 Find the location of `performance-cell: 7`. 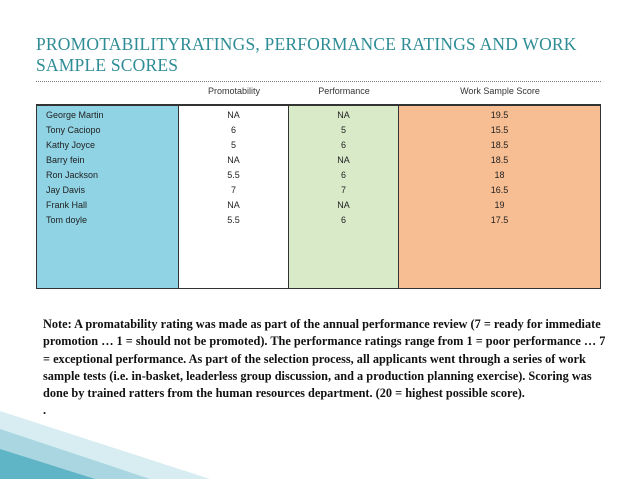

performance-cell: 7 is located at coordinates (343, 190).